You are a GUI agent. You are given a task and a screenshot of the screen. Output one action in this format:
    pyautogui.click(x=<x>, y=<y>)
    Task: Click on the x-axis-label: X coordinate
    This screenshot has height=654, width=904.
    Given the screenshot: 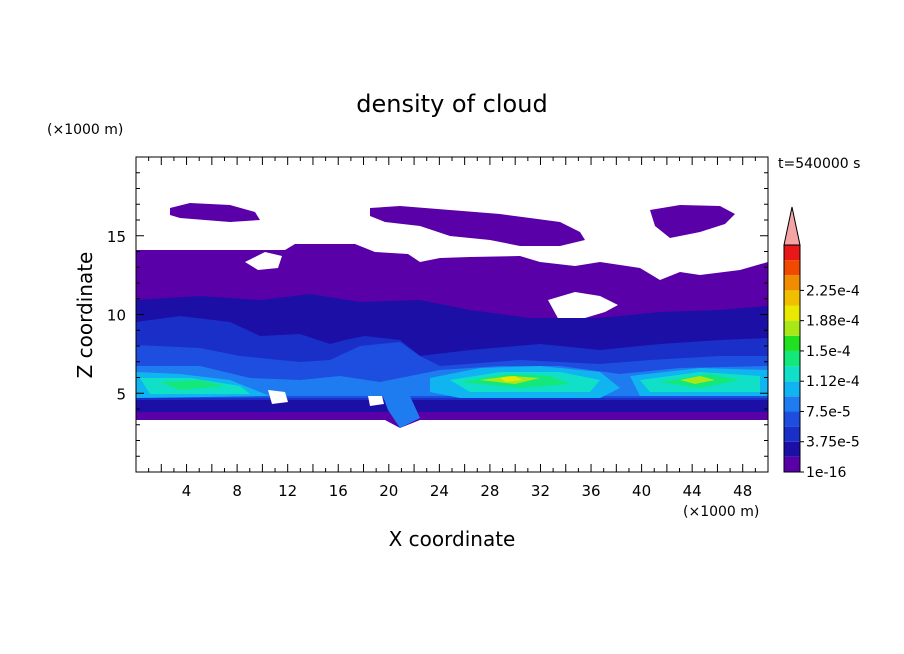 What is the action you would take?
    pyautogui.click(x=452, y=539)
    